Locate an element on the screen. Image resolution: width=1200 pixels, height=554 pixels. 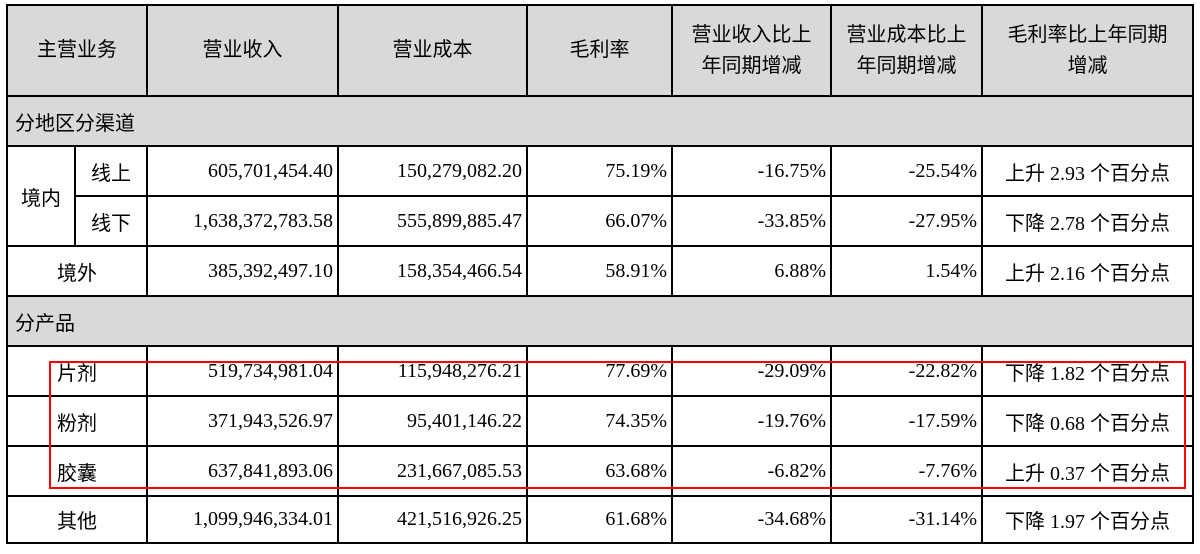
cell-powder-name: 粉剂 is located at coordinates (77, 421).